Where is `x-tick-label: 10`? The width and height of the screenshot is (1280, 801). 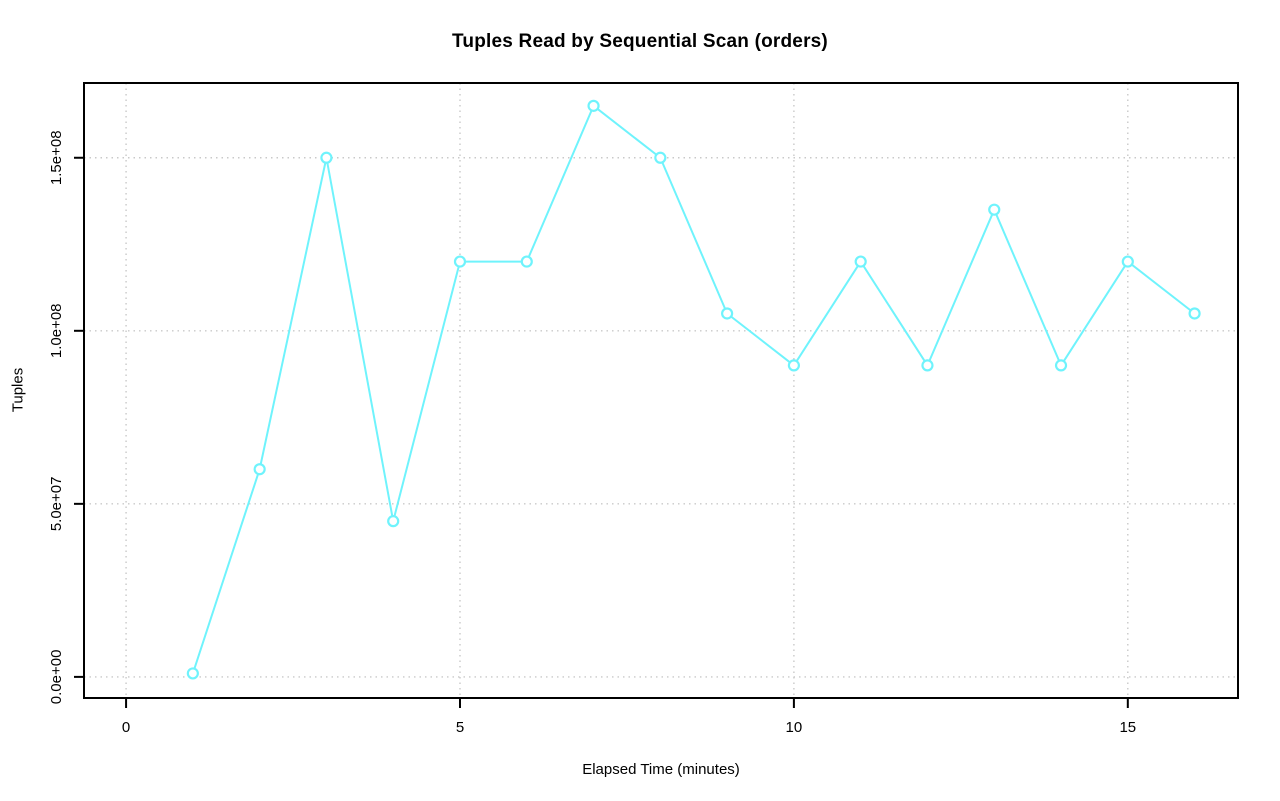
x-tick-label: 10 is located at coordinates (794, 727).